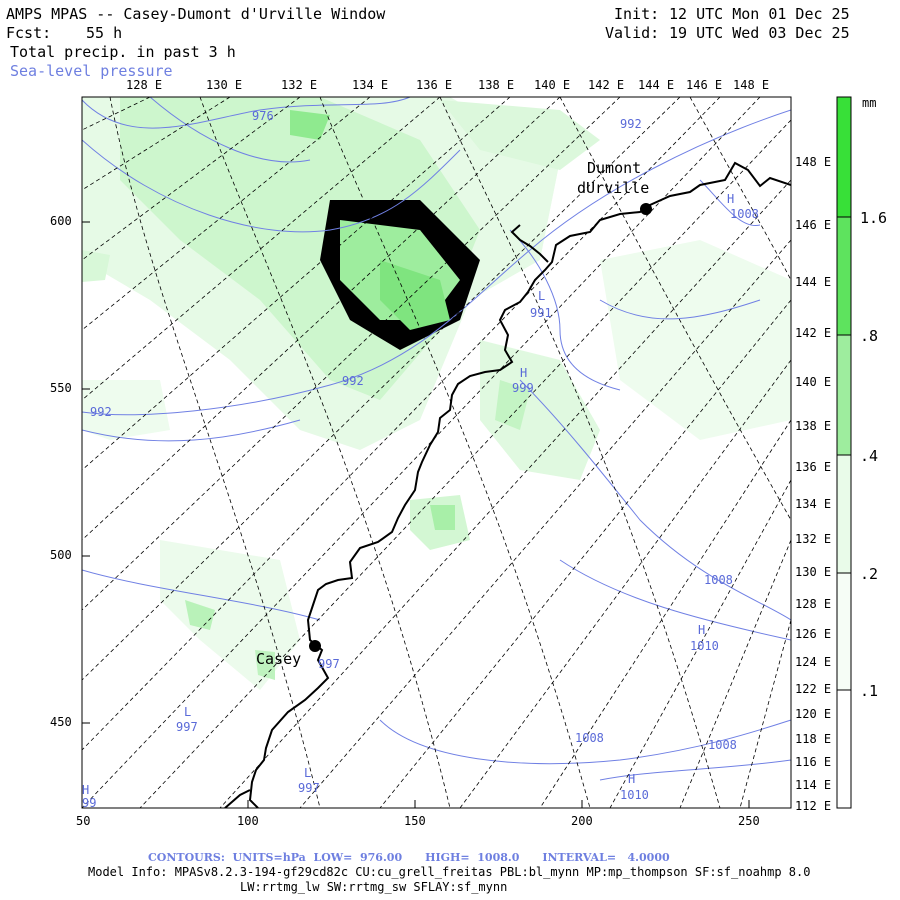  Describe the element at coordinates (61, 388) in the screenshot. I see `y-tick-label: 550` at that location.